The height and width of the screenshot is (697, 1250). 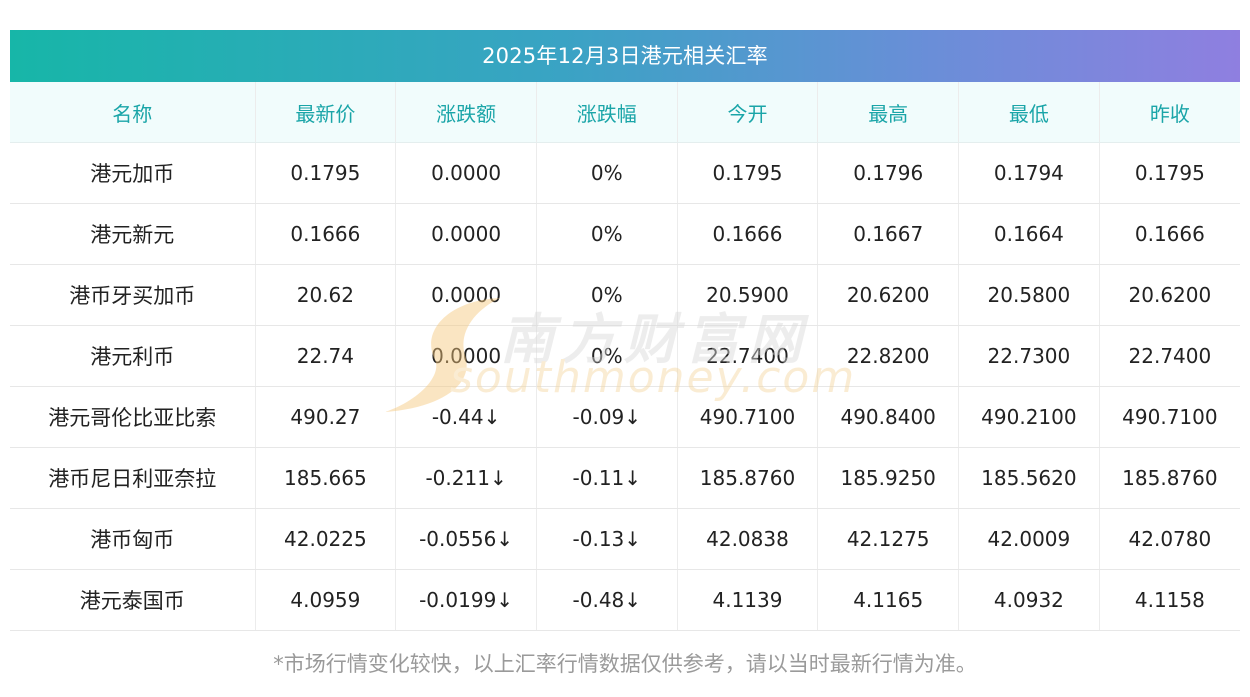 What do you see at coordinates (747, 234) in the screenshot?
I see `open-price: 0.1666` at bounding box center [747, 234].